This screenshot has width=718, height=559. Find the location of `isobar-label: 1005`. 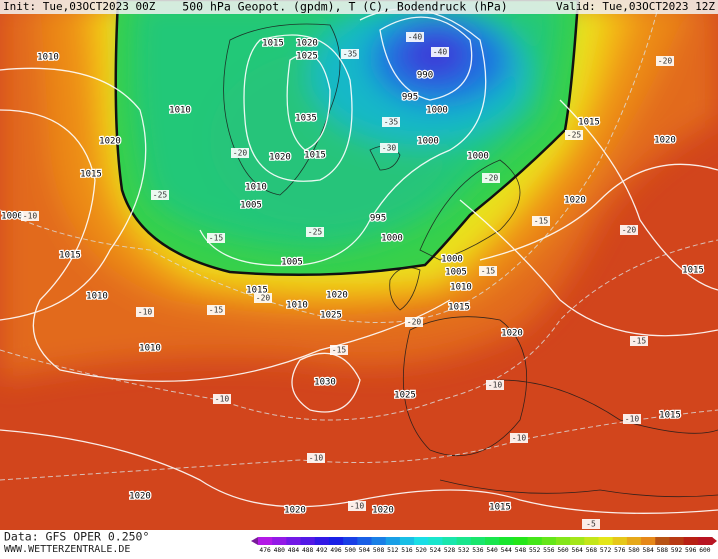

isobar-label: 1005 is located at coordinates (251, 206).